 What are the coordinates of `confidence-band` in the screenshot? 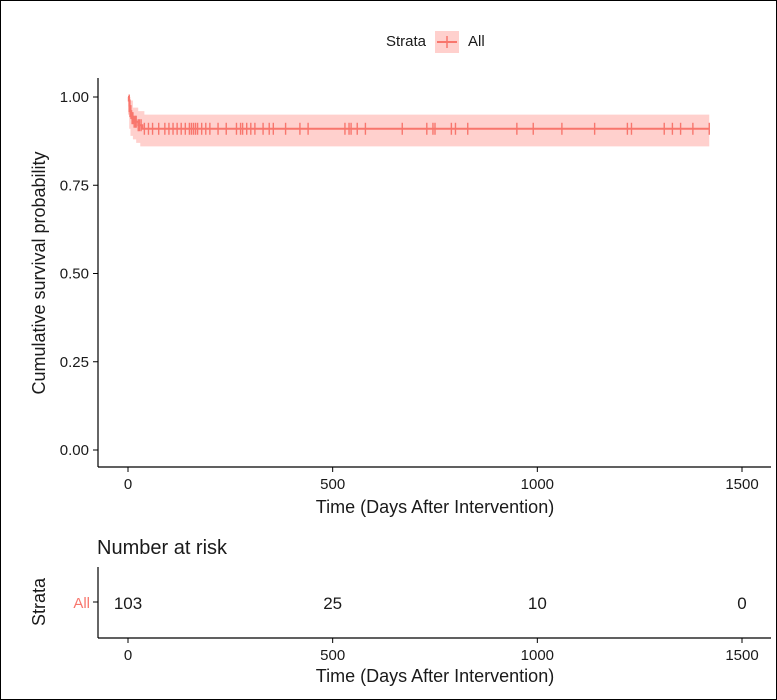 It's located at (419, 122).